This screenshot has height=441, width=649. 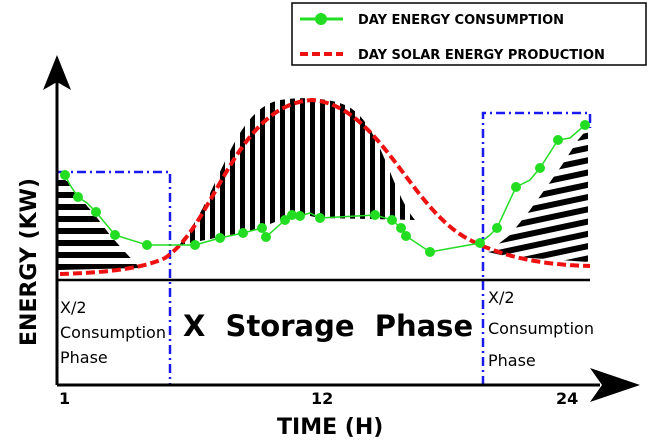 What do you see at coordinates (321, 19) in the screenshot?
I see `legend-consumption-marker-icon` at bounding box center [321, 19].